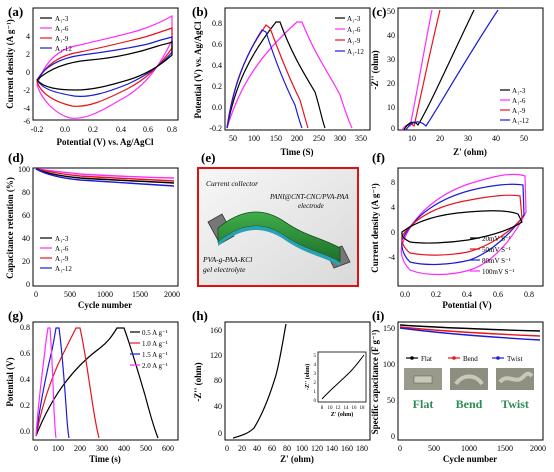 This screenshot has height=472, width=554. I want to click on panel-label: (d), so click(16, 157).